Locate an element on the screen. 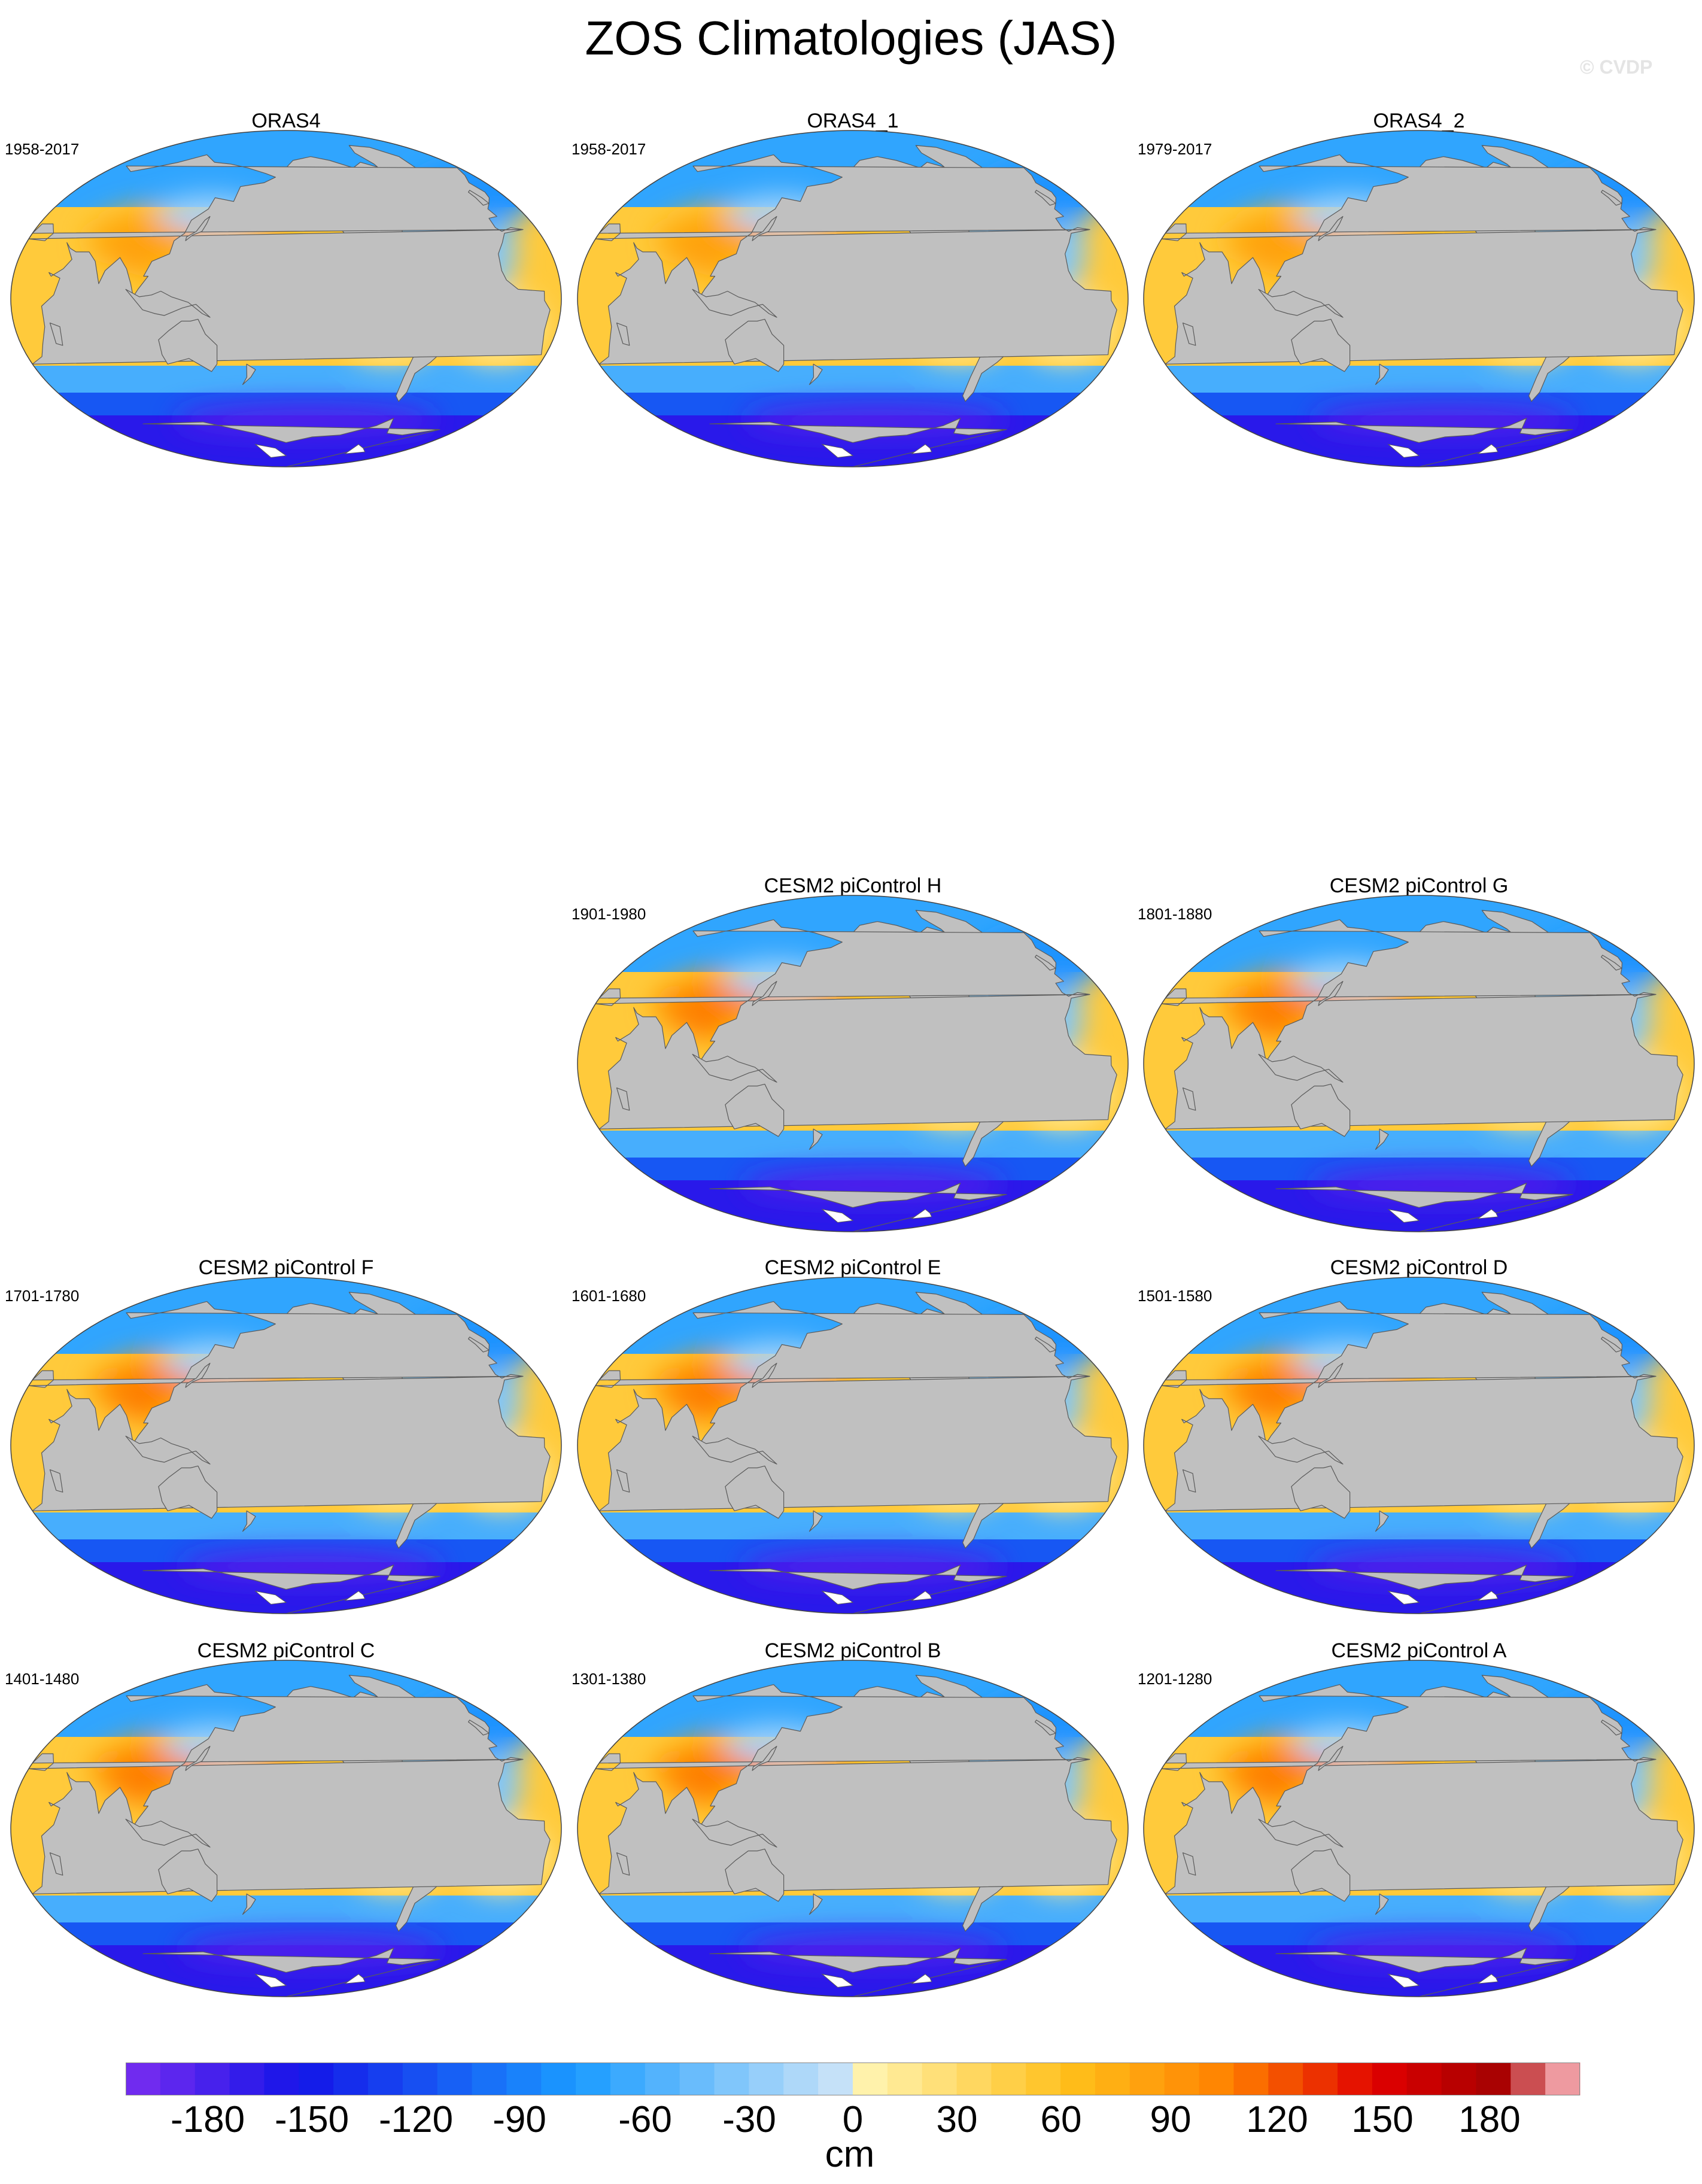 The height and width of the screenshot is (2184, 1702). colorbar-tick-label: 150 is located at coordinates (1382, 2119).